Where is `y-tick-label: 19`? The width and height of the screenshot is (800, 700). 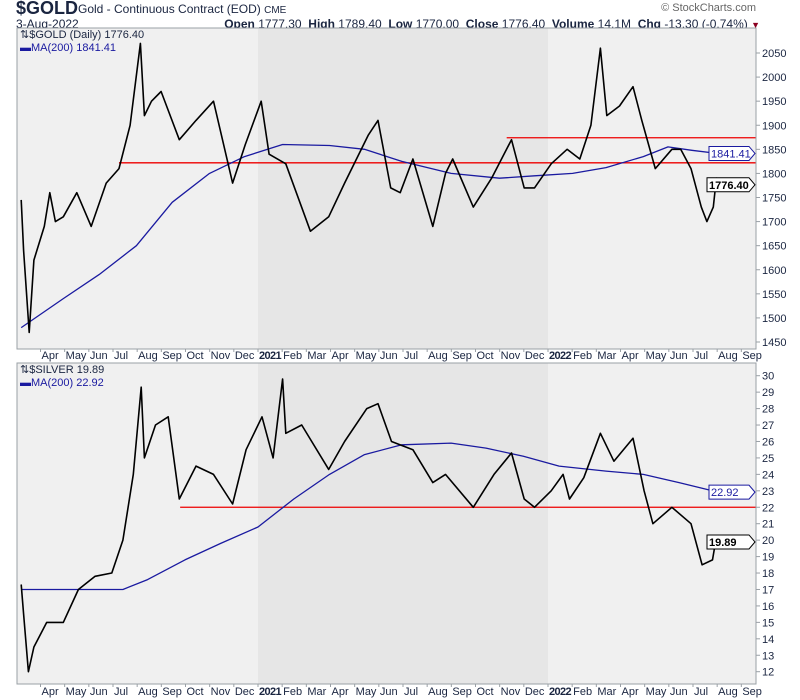
y-tick-label: 19 is located at coordinates (768, 558).